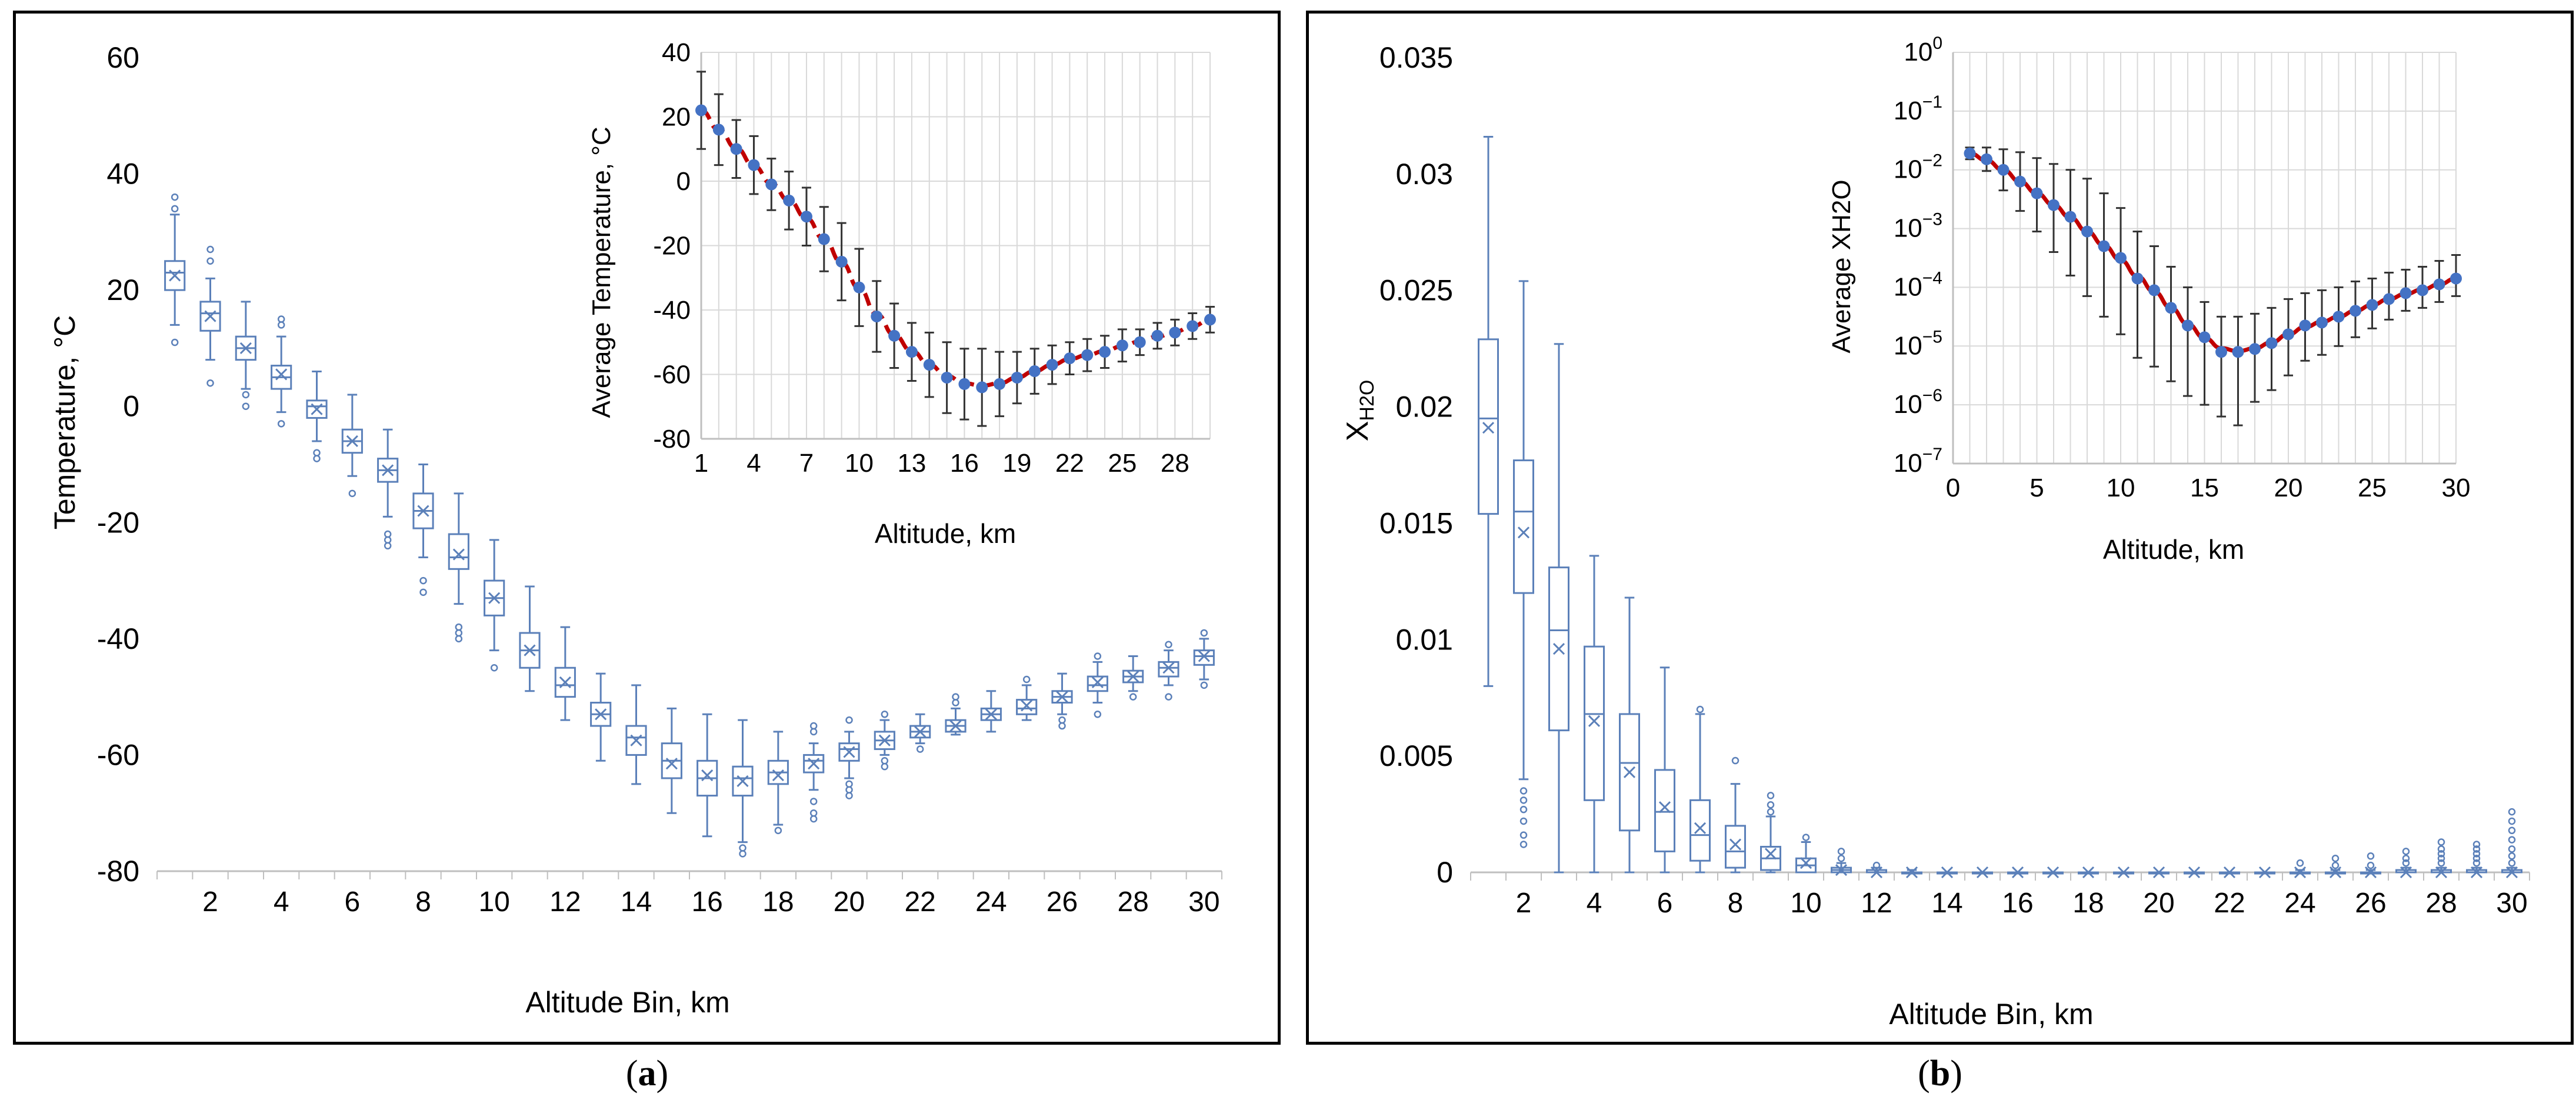 This screenshot has width=2576, height=1120. I want to click on y-tick-label: 10⁻³, so click(1918, 227).